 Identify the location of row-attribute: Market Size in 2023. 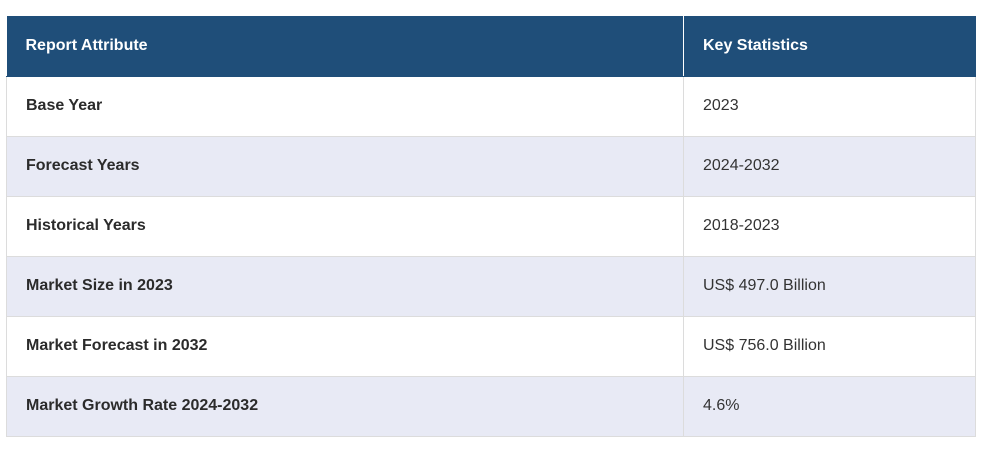
(345, 286).